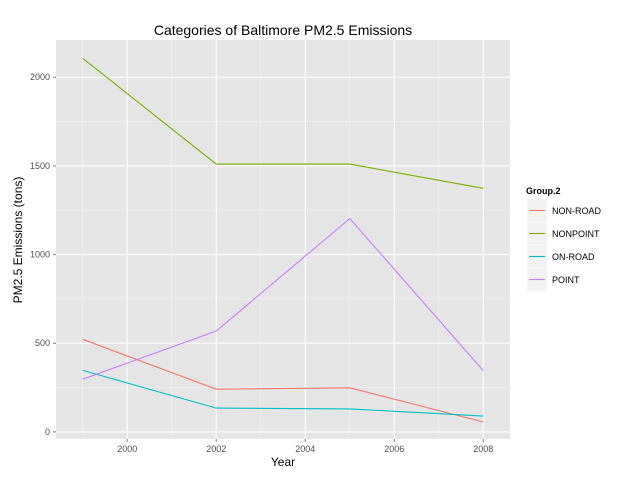  What do you see at coordinates (576, 234) in the screenshot?
I see `legend-label-nonpoint: NONPOINT` at bounding box center [576, 234].